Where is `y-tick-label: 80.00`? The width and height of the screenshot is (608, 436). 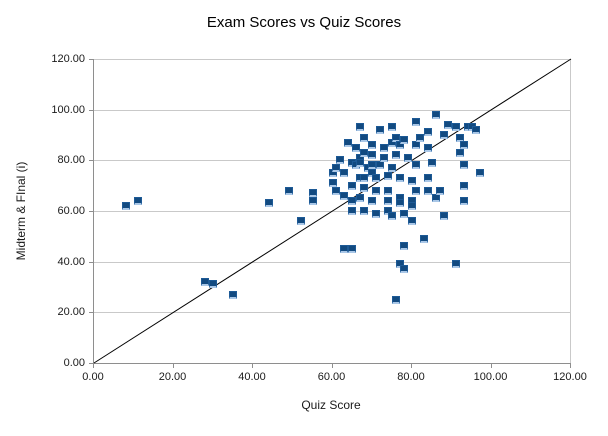
y-tick-label: 80.00 is located at coordinates (71, 160).